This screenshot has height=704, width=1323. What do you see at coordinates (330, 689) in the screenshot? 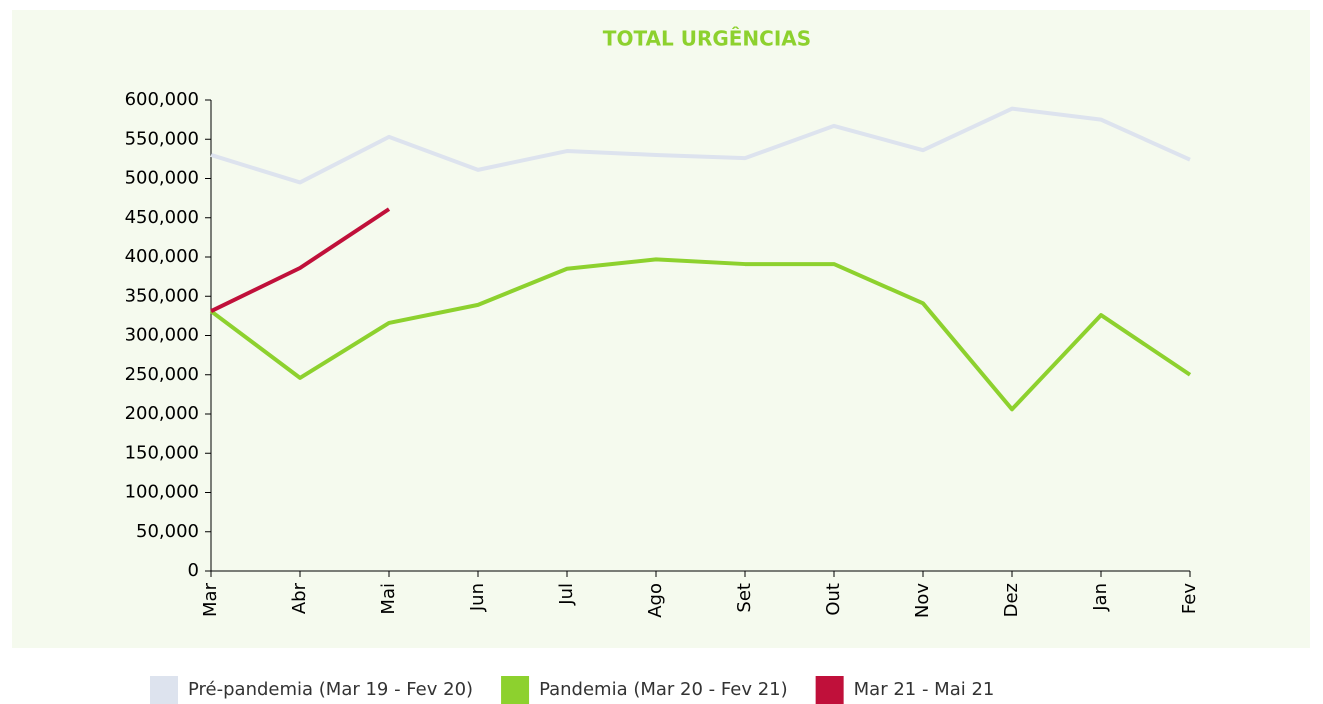
I see `legend-label: Pré-pandemia (Mar 19 - Fev 20)` at bounding box center [330, 689].